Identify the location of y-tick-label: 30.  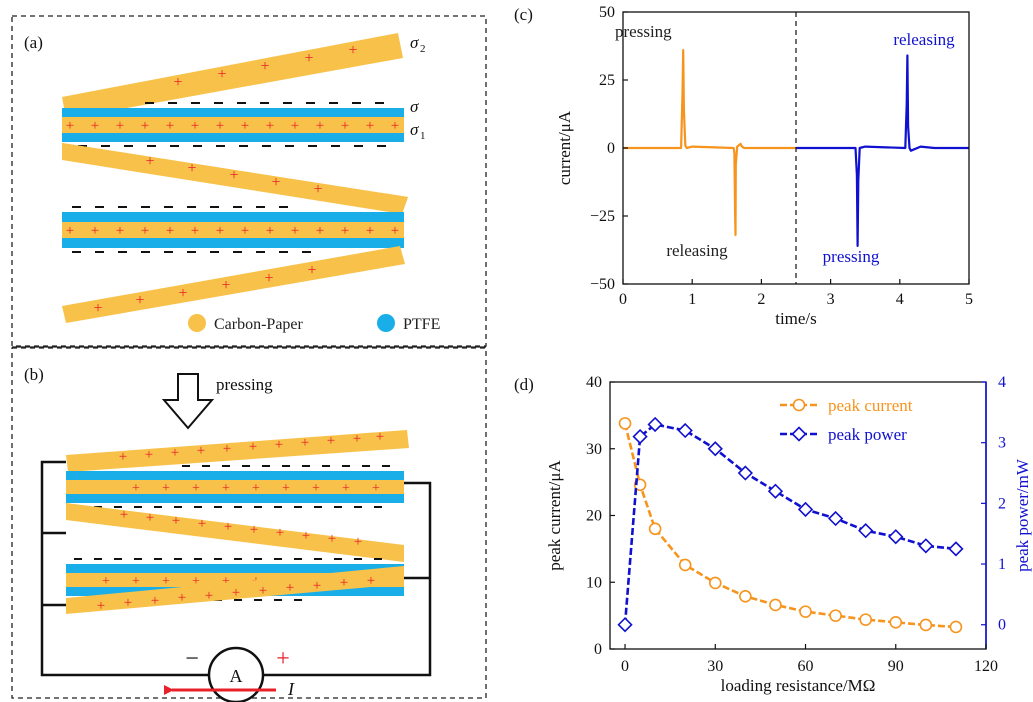
(594, 449).